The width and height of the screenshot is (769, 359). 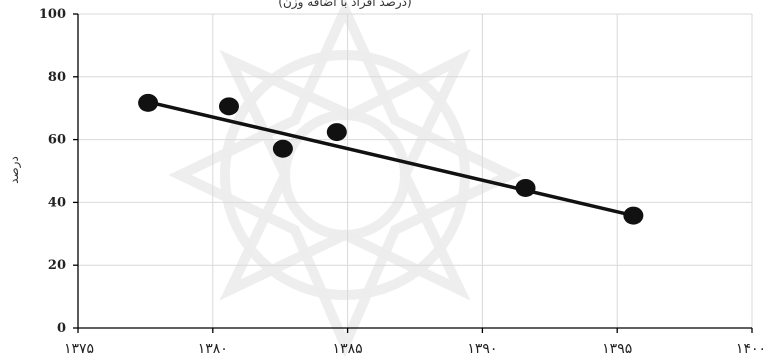 What do you see at coordinates (348, 349) in the screenshot?
I see `x-tick-label: ۱۳۸۵` at bounding box center [348, 349].